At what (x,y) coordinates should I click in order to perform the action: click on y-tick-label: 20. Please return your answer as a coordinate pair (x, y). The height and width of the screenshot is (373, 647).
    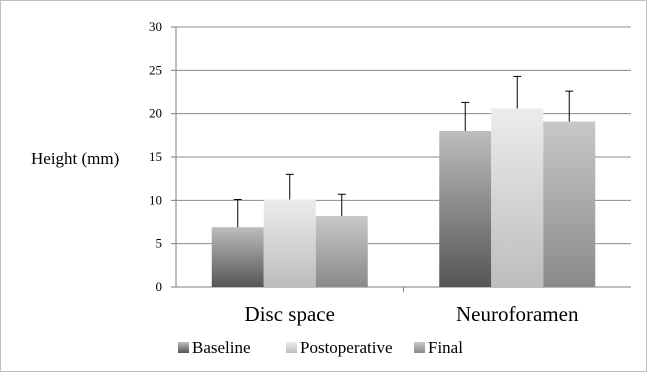
    Looking at the image, I should click on (155, 113).